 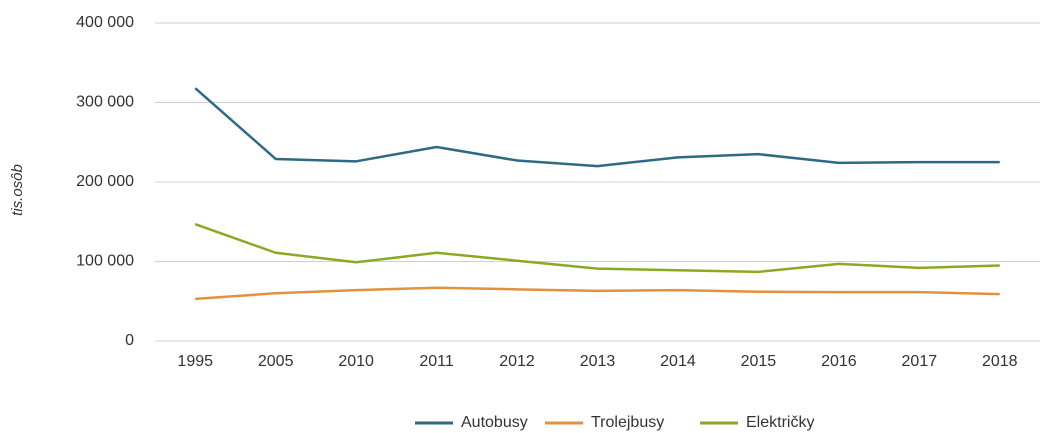 What do you see at coordinates (195, 361) in the screenshot?
I see `x-tick-label: 1995` at bounding box center [195, 361].